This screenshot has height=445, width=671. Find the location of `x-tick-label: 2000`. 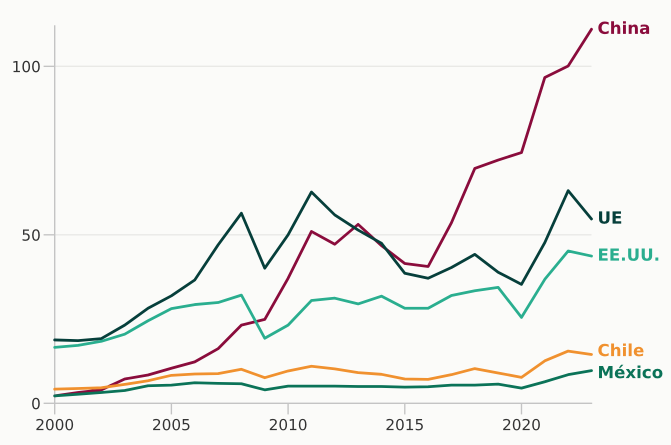

x-tick-label: 2000 is located at coordinates (55, 424).